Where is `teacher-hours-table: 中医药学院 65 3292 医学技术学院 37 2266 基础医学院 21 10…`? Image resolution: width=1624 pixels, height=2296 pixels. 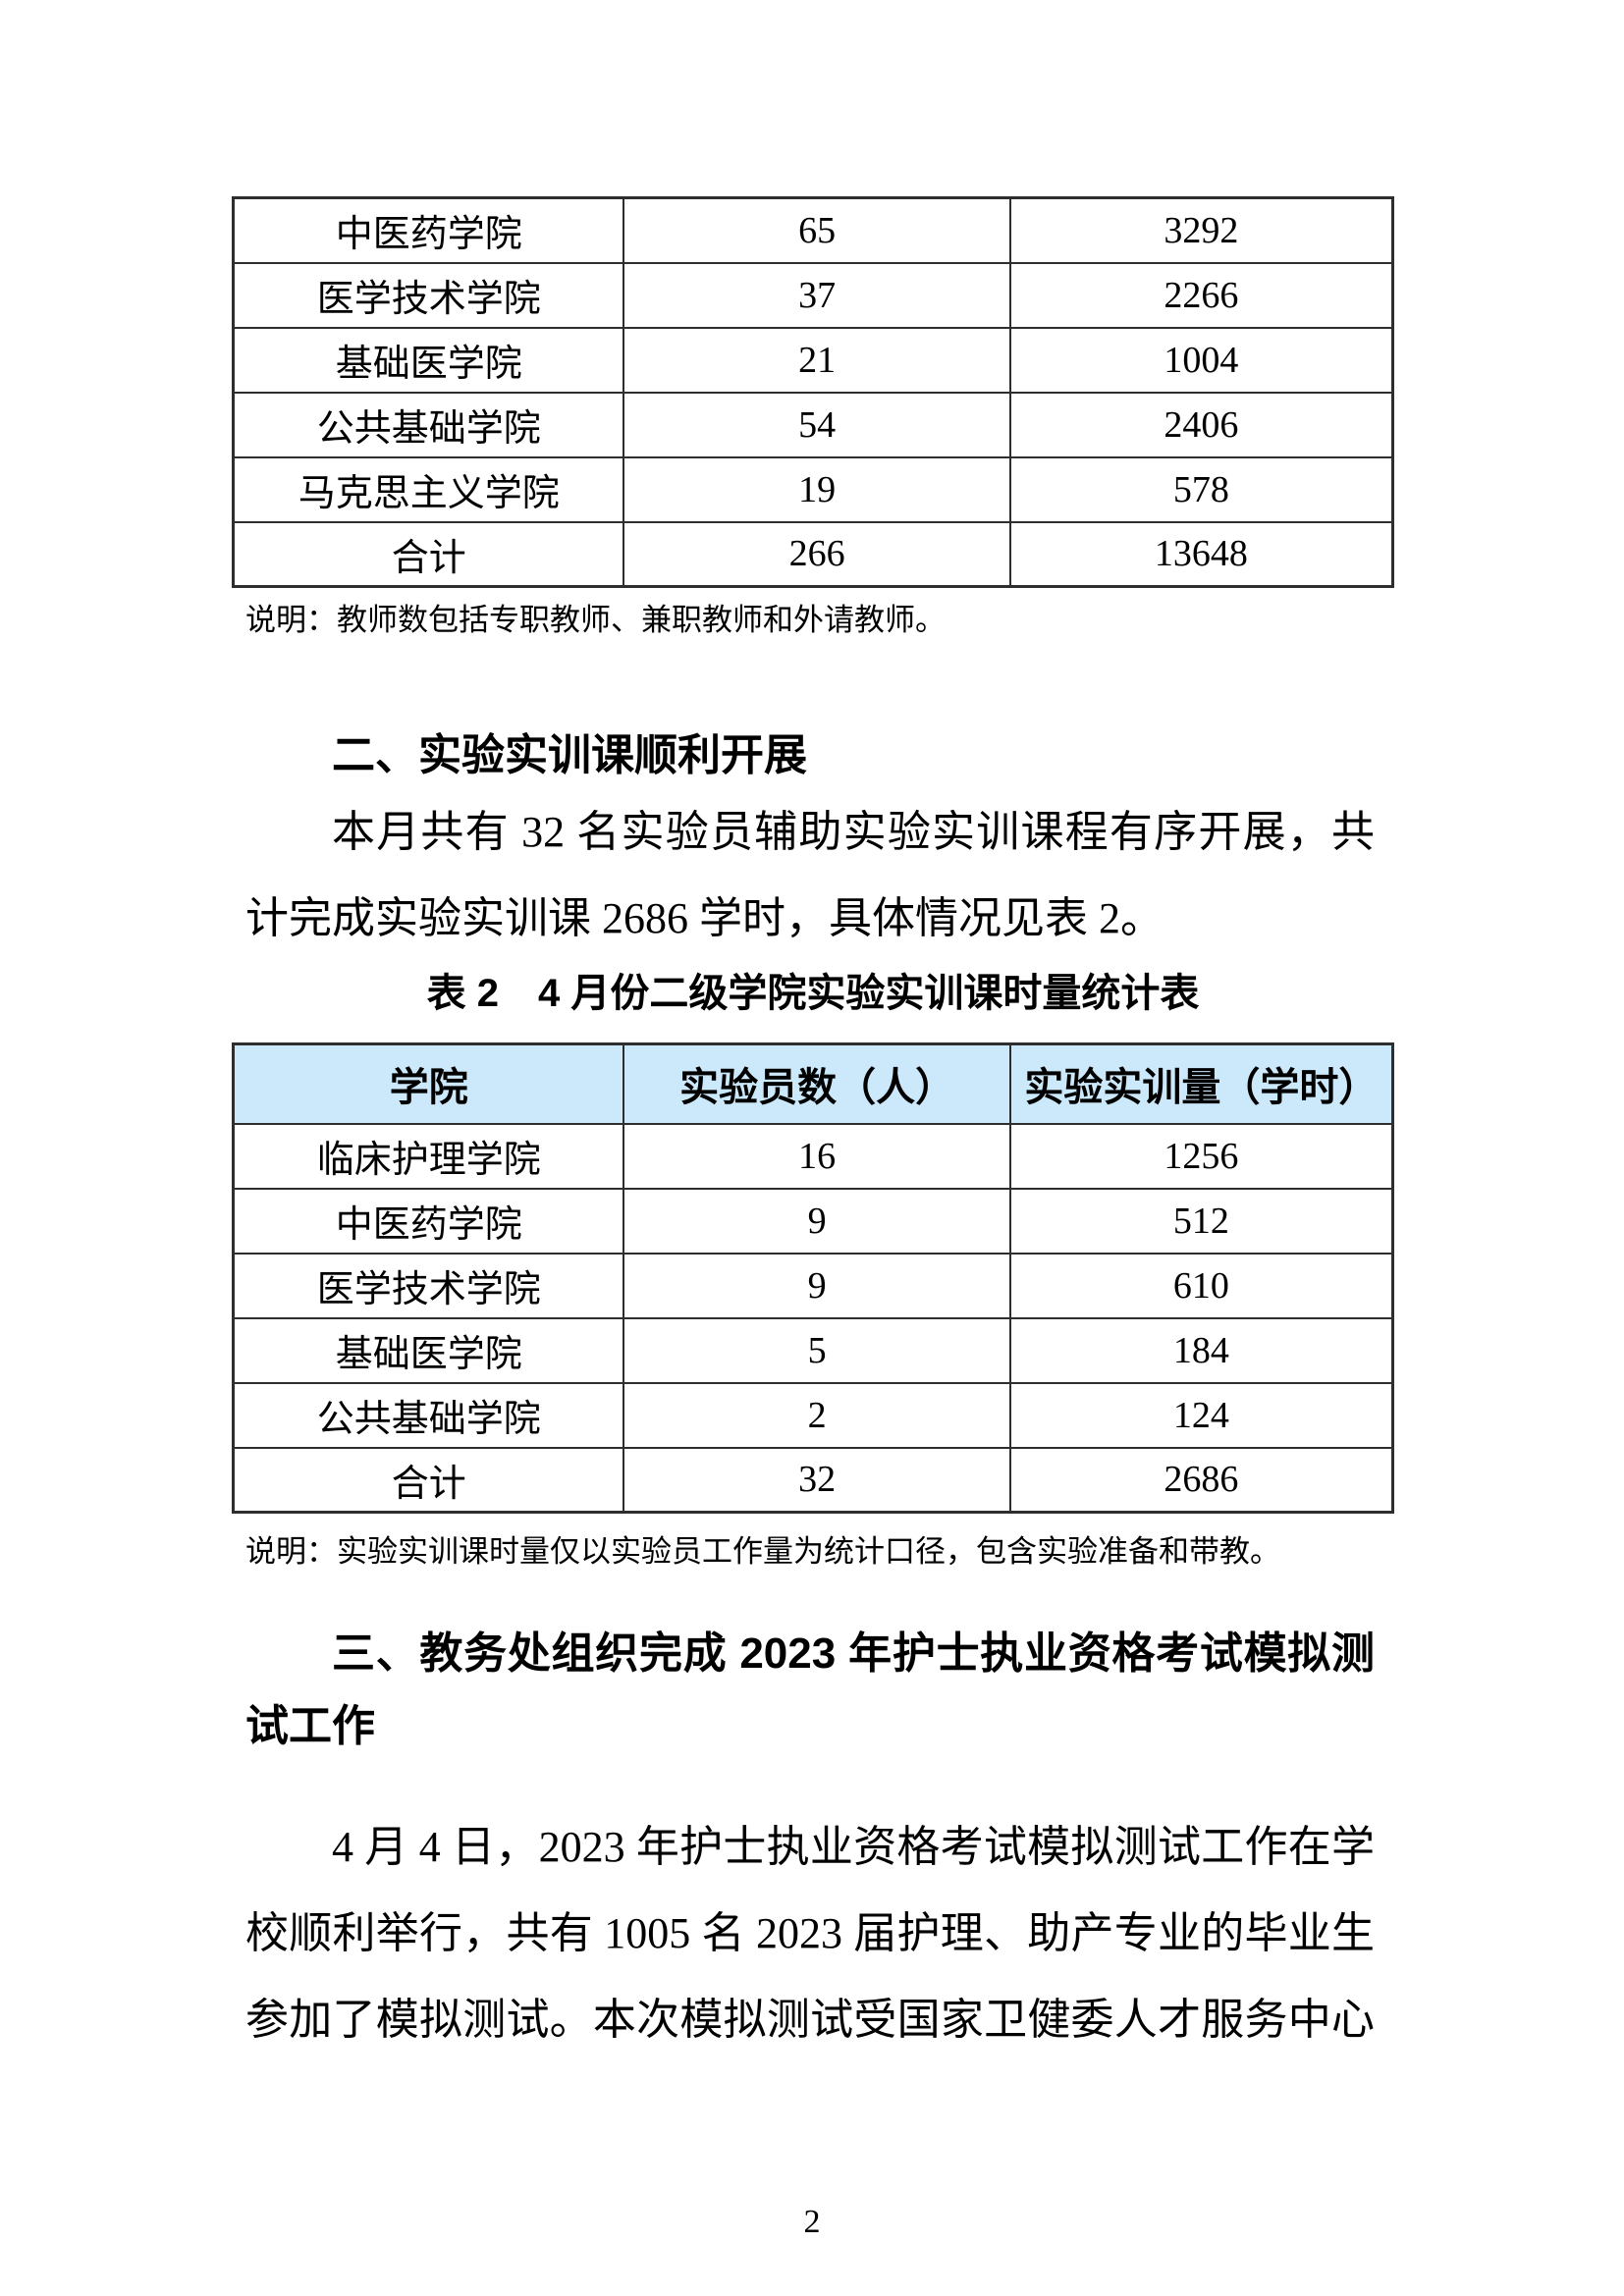 teacher-hours-table: 中医药学院 65 3292 医学技术学院 37 2266 基础医学院 21 10… is located at coordinates (813, 392).